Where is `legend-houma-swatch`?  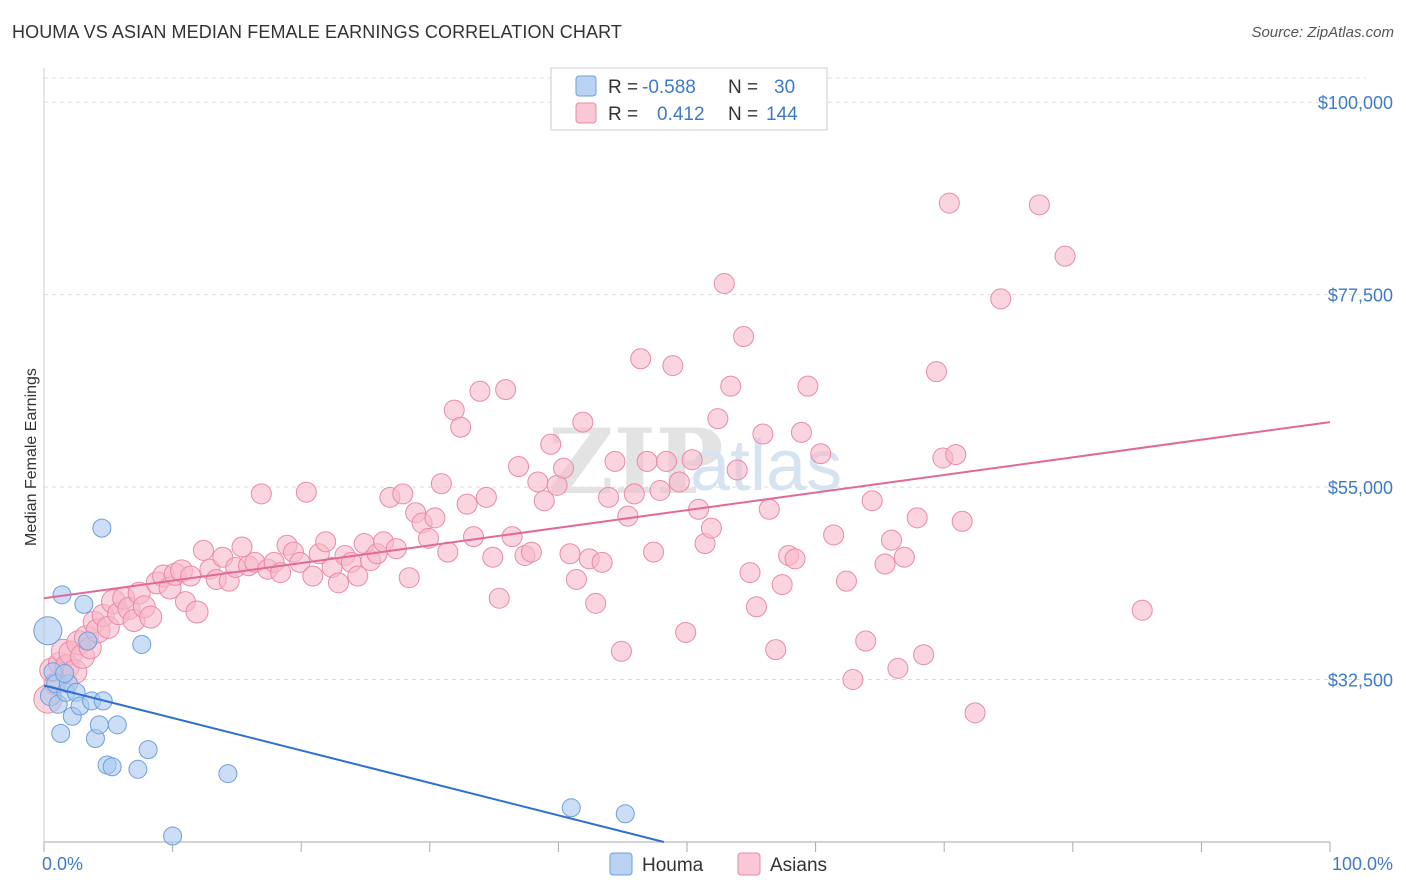
legend-houma-swatch is located at coordinates (586, 86).